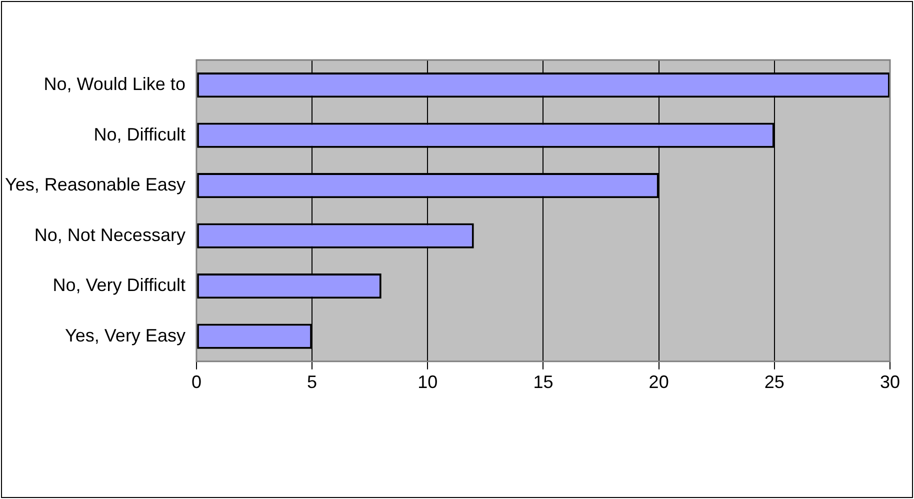 This screenshot has height=499, width=914. Describe the element at coordinates (890, 382) in the screenshot. I see `x-tick-label: 30` at that location.